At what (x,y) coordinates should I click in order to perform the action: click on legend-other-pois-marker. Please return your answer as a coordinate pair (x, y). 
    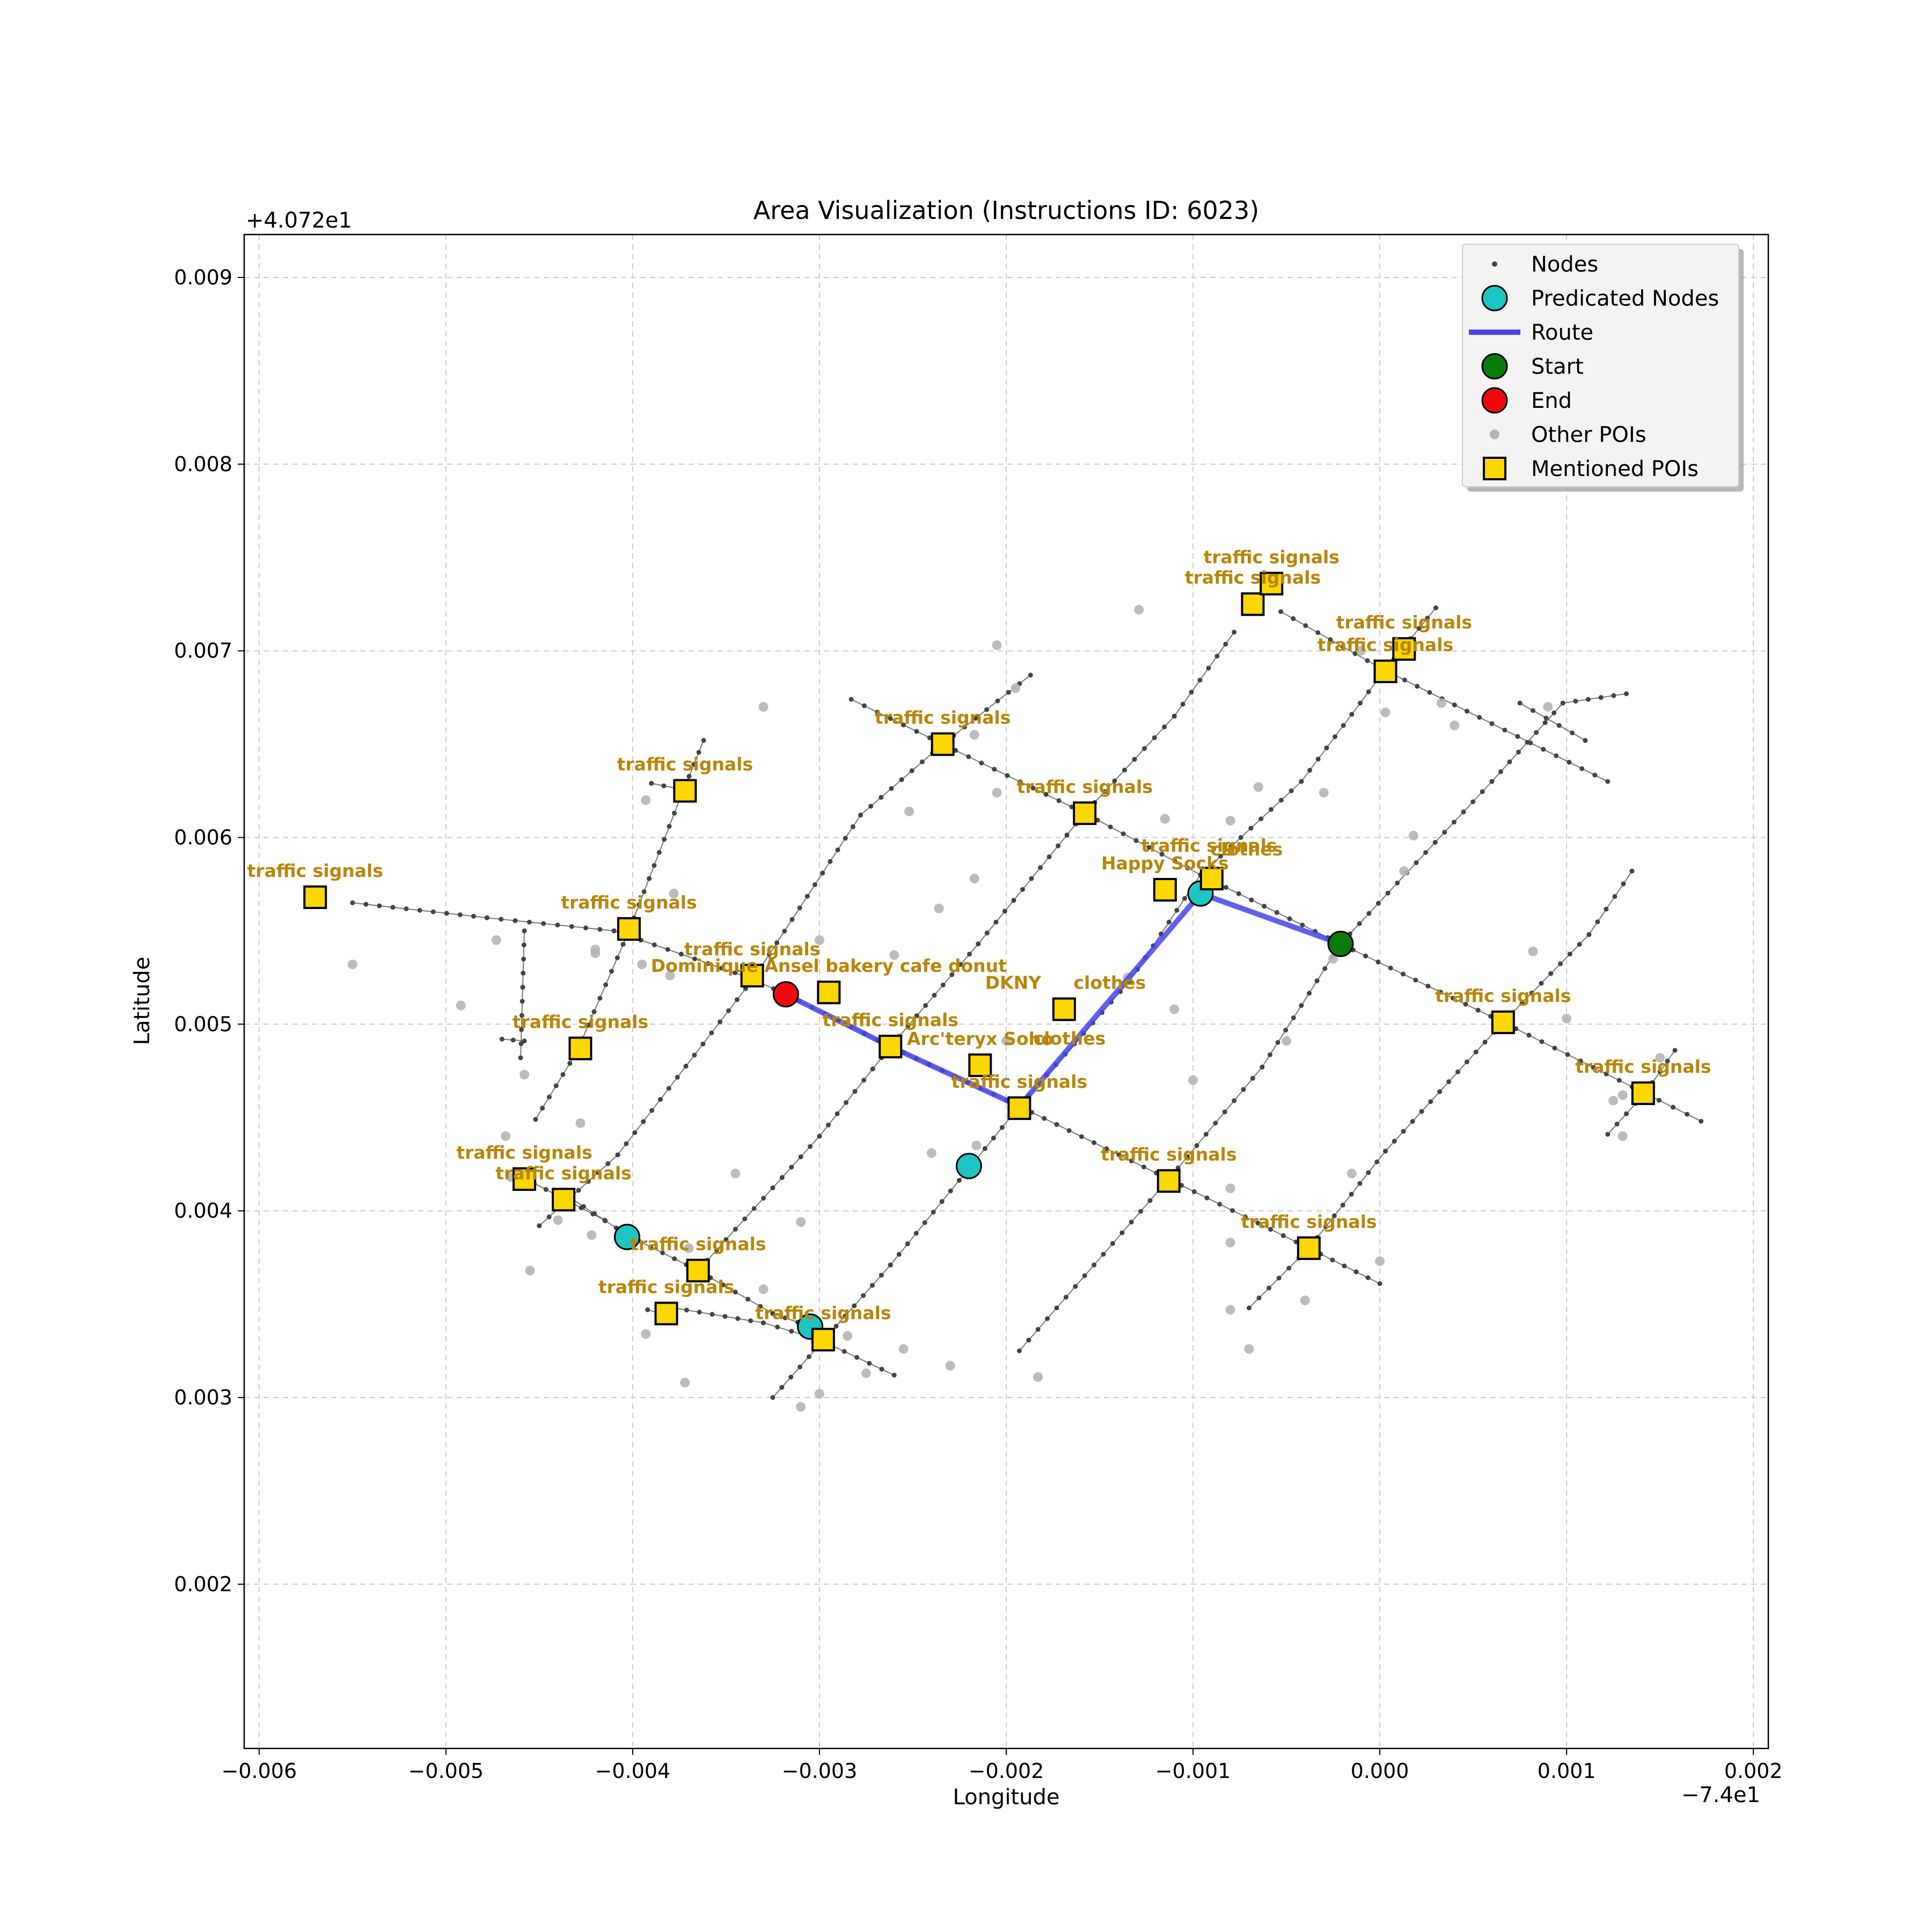
    Looking at the image, I should click on (1494, 434).